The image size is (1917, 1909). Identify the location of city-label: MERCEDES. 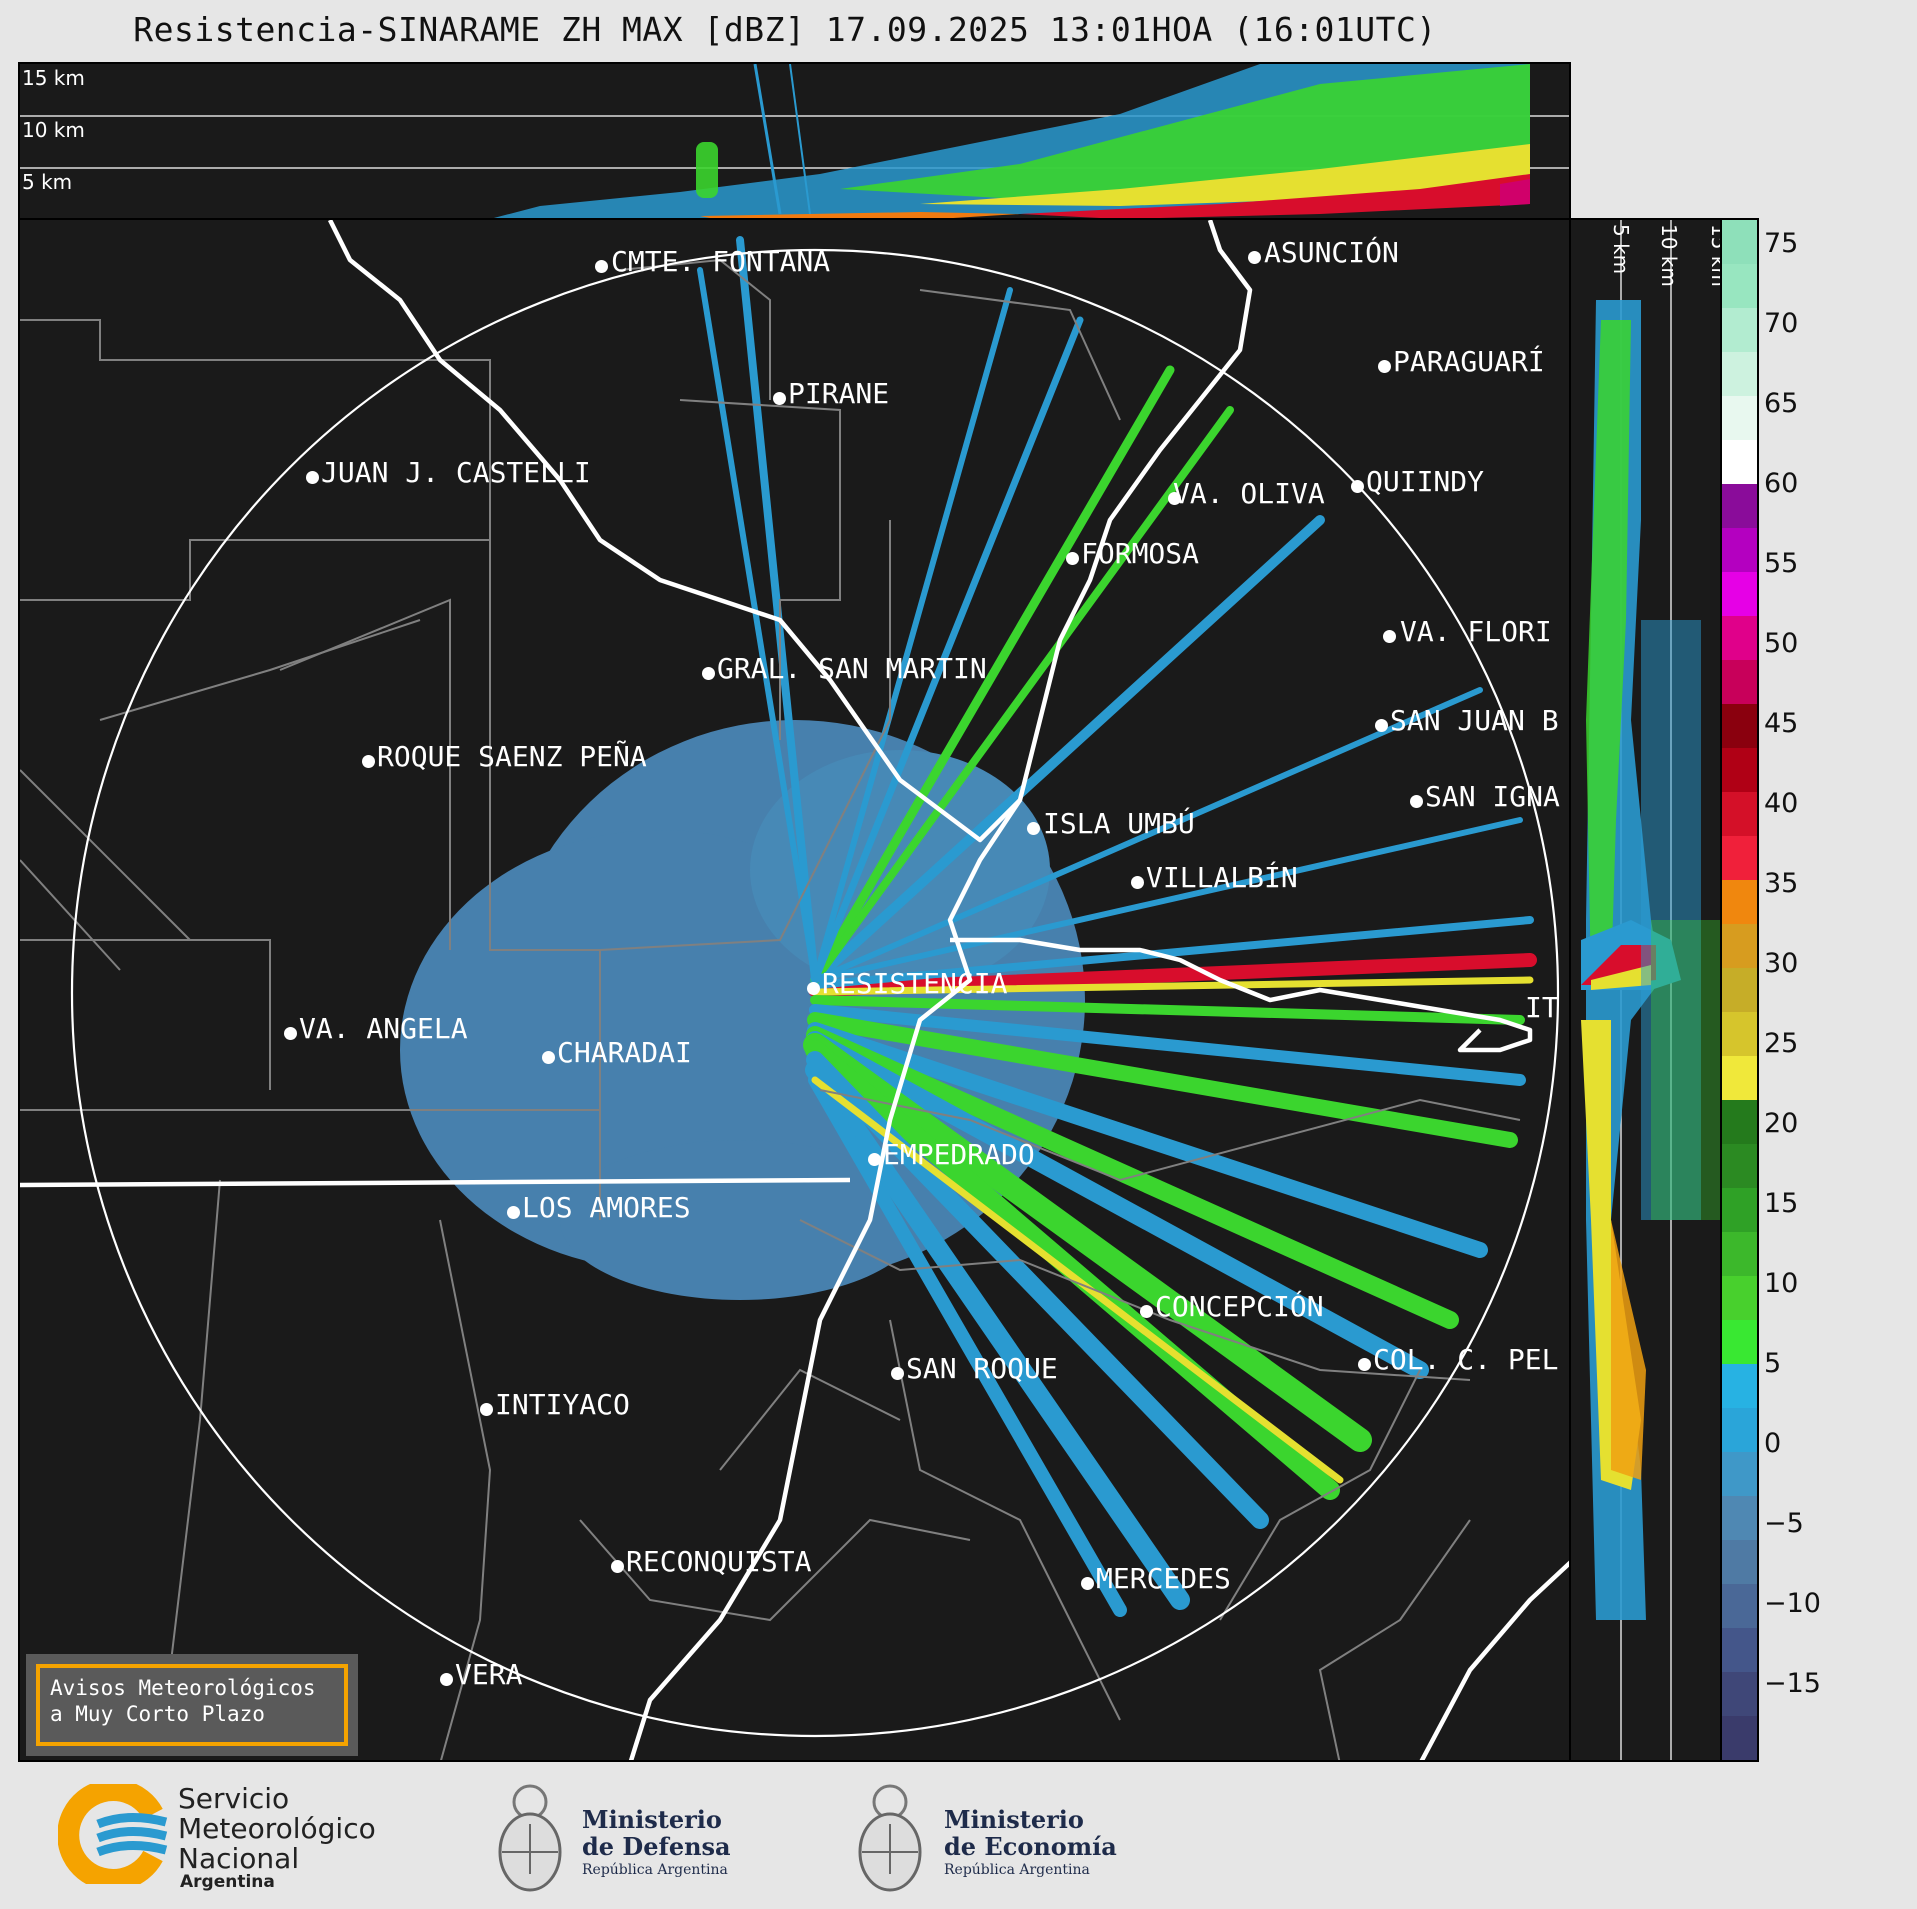
(1163, 1578).